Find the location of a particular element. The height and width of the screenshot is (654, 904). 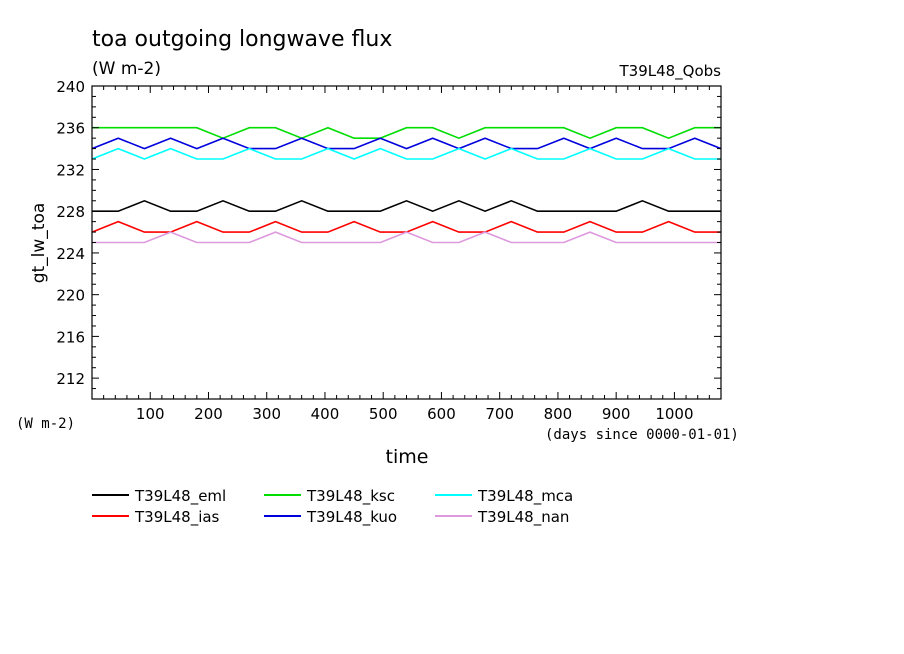

y-axis-units: (W m-2) is located at coordinates (45, 424).